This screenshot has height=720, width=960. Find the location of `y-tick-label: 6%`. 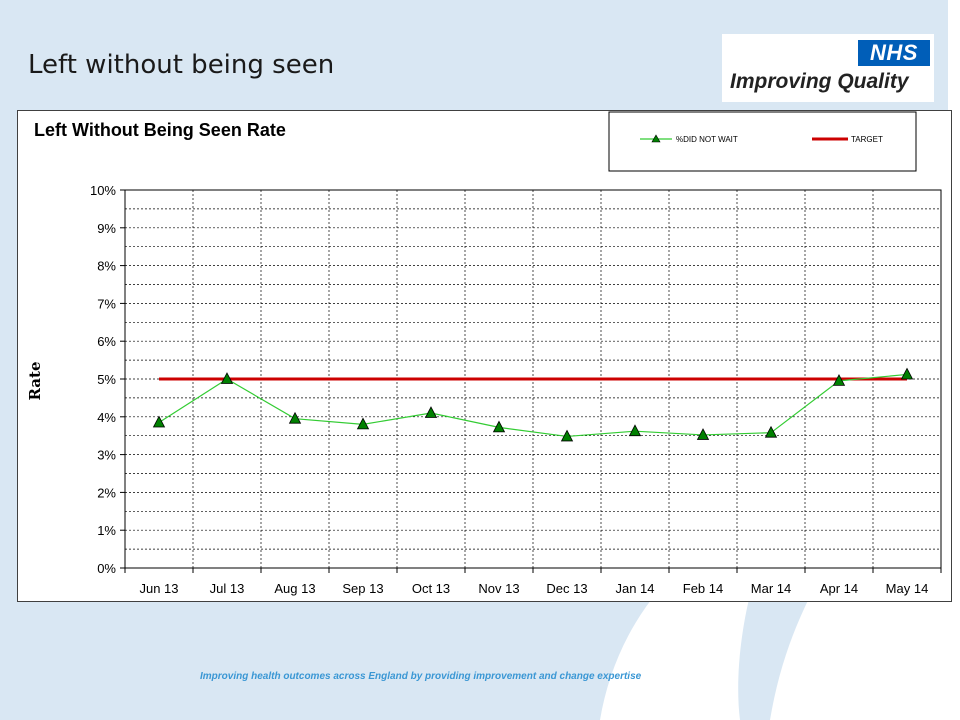

y-tick-label: 6% is located at coordinates (106, 341).